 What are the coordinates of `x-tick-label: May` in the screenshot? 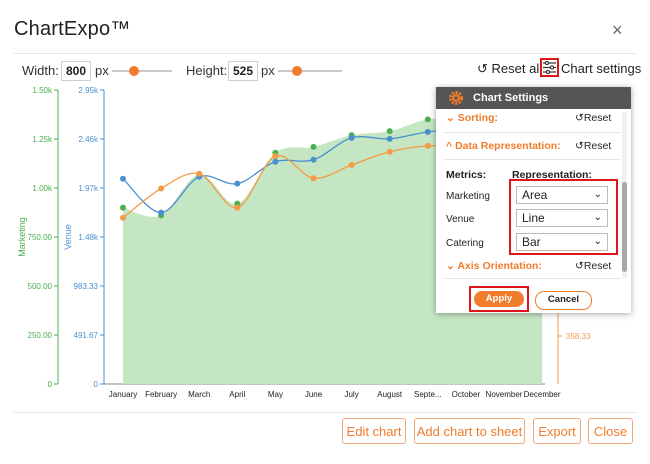 It's located at (275, 394).